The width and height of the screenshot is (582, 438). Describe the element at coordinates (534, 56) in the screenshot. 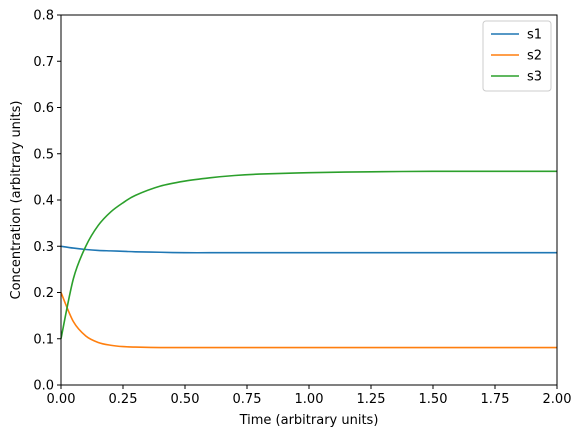

I see `legend-label-s2: s2` at that location.